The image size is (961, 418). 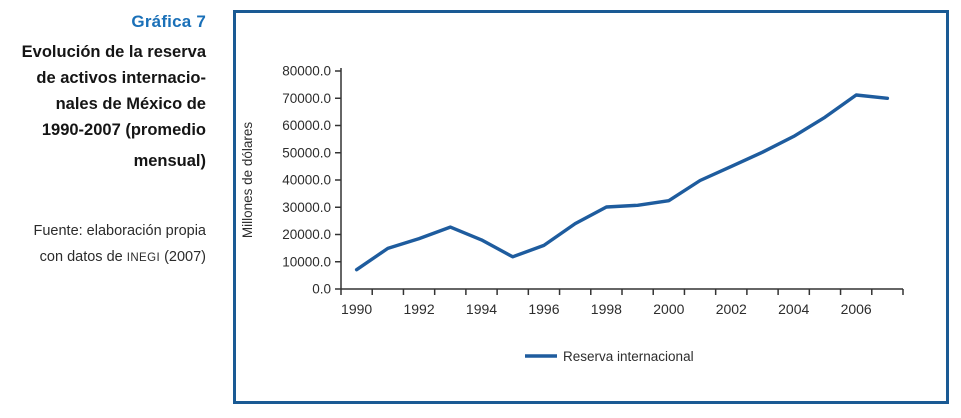 I want to click on x-axis-ticks: 1990 1992 1994 1996 1998 2000 2002 2004 2006, so click(x=622, y=303).